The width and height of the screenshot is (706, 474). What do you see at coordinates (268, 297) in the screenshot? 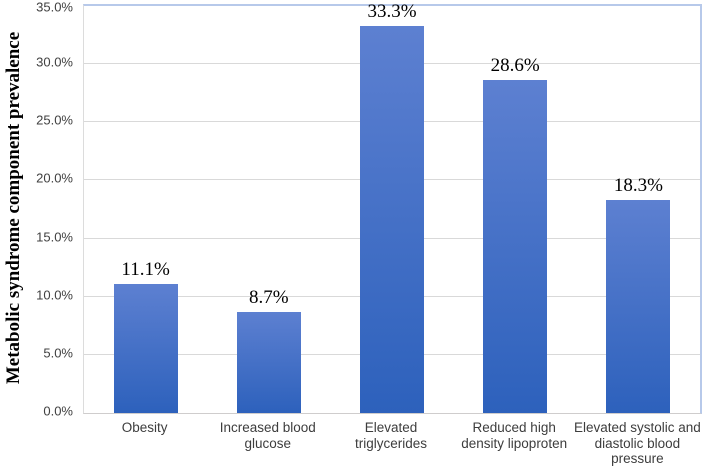
I see `bar-value-label: 8.7%` at bounding box center [268, 297].